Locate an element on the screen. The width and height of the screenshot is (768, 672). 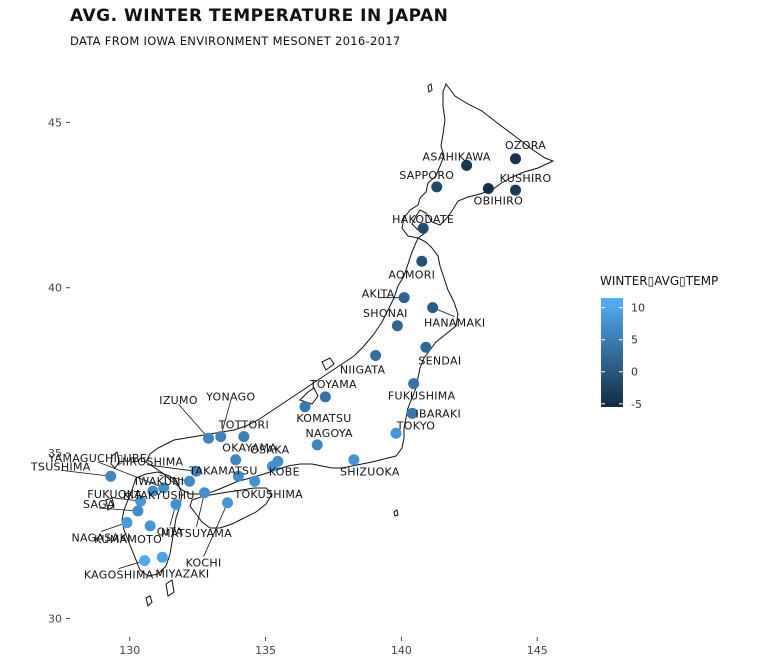
legend-colorbar is located at coordinates (612, 352).